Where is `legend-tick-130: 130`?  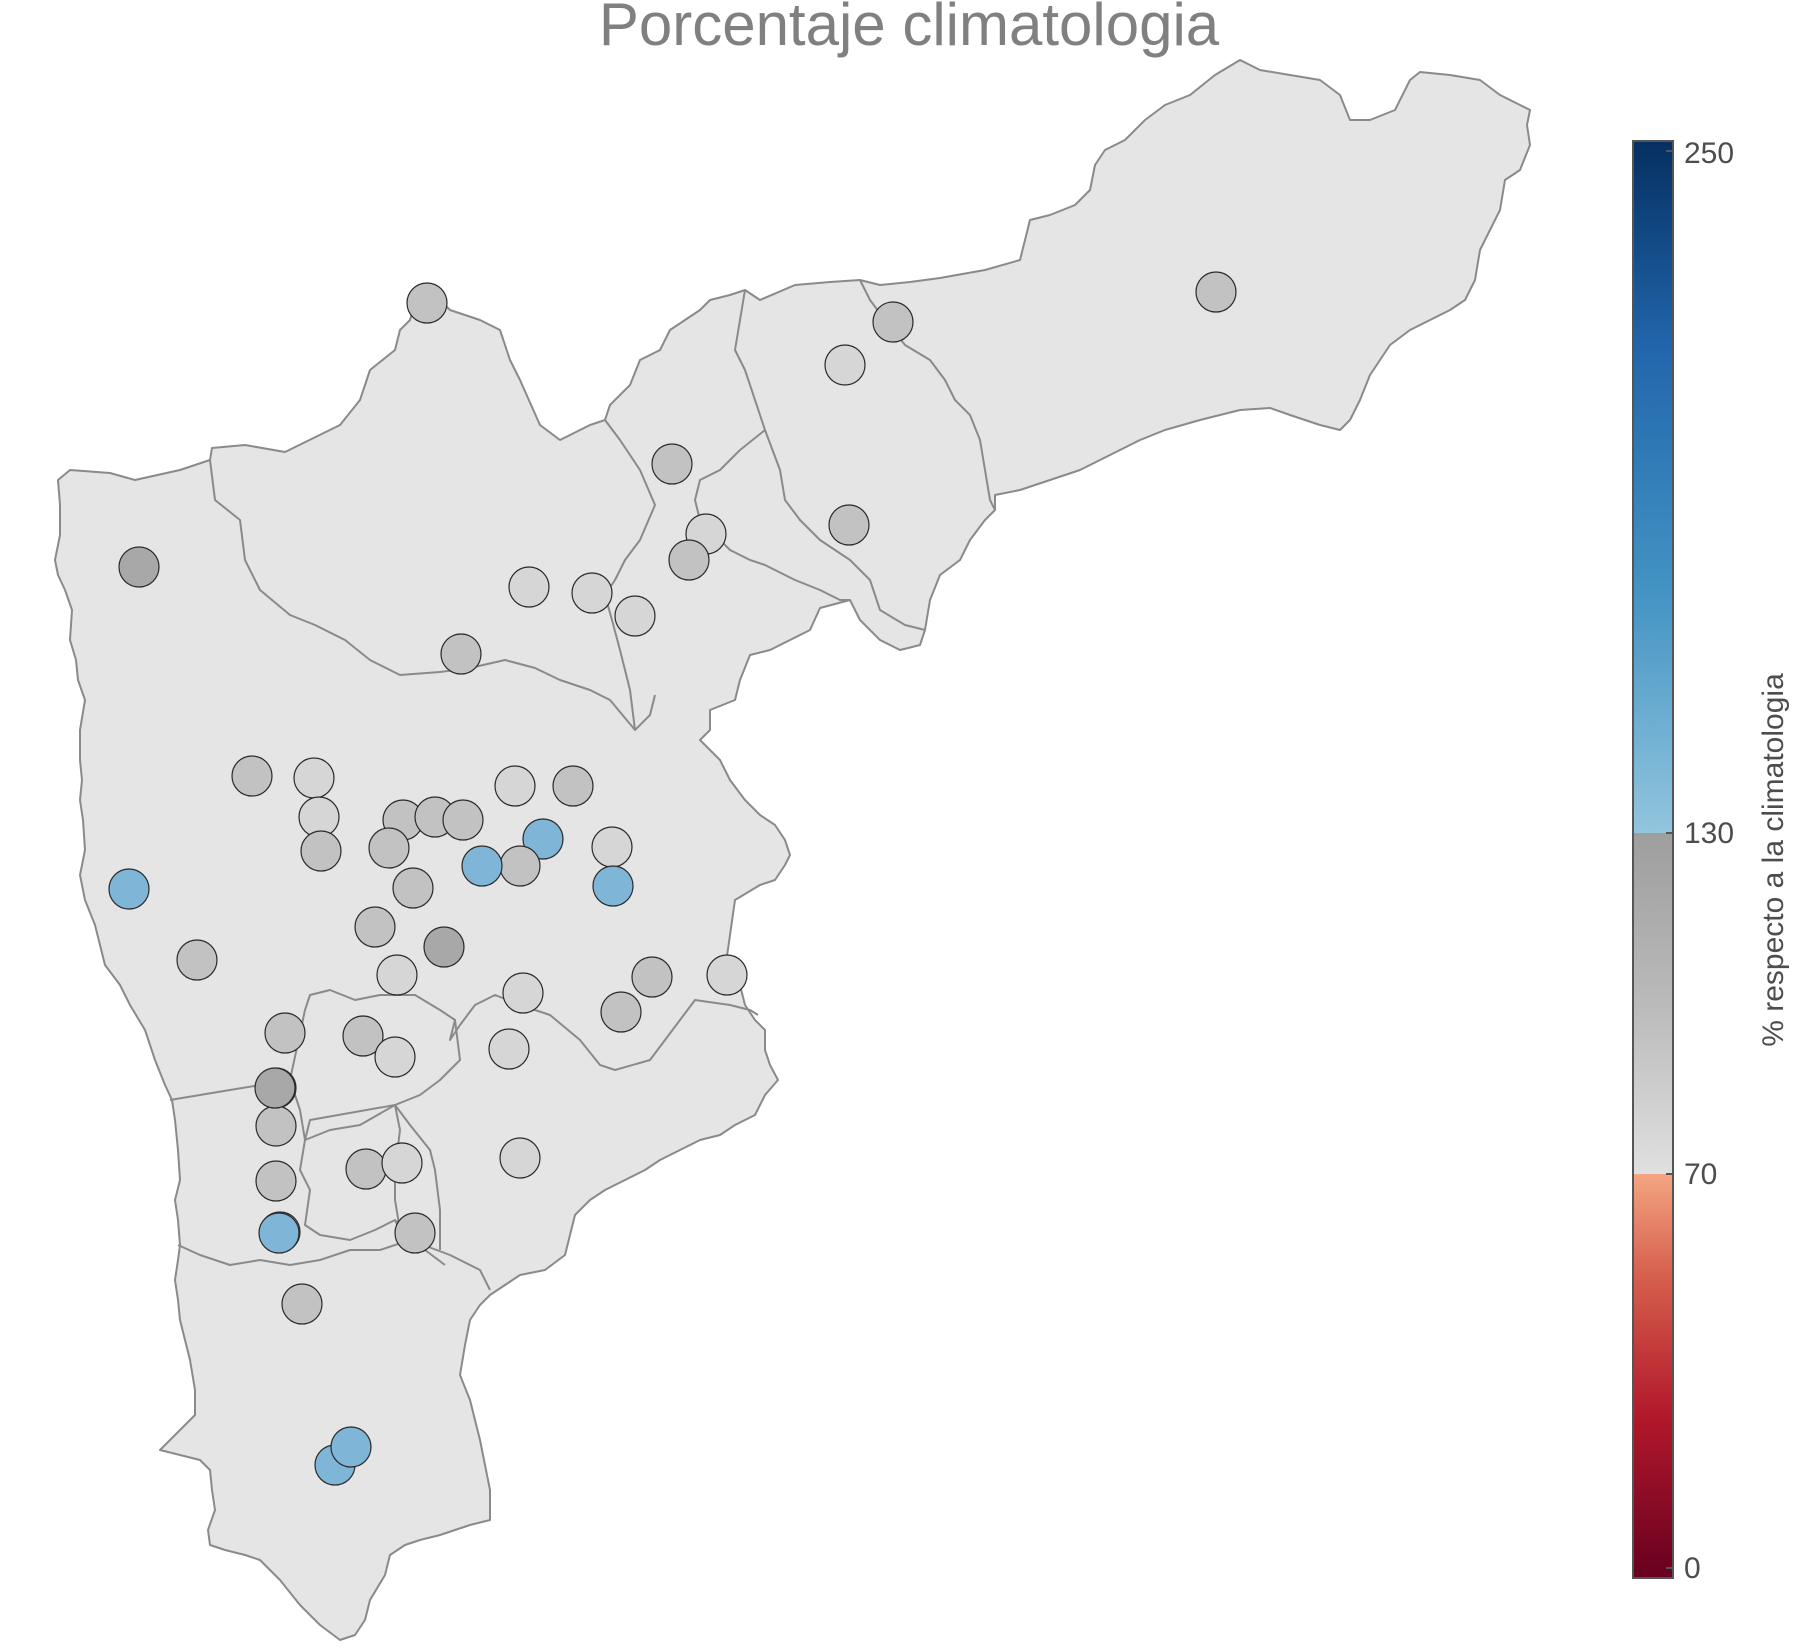 legend-tick-130: 130 is located at coordinates (1709, 833).